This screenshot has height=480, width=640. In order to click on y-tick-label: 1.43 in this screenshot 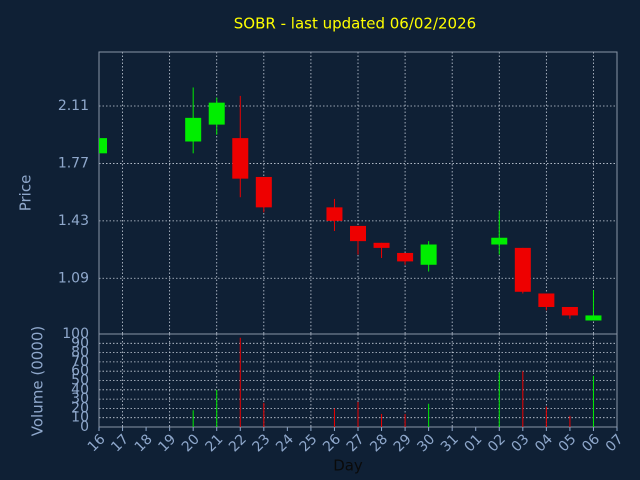, I will do `click(73, 221)`.